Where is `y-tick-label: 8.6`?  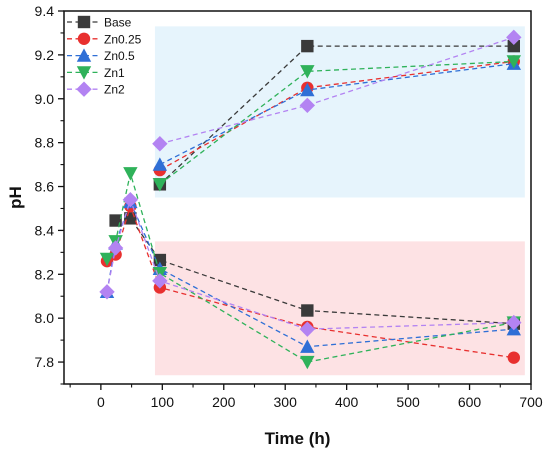 y-tick-label: 8.6 is located at coordinates (45, 187).